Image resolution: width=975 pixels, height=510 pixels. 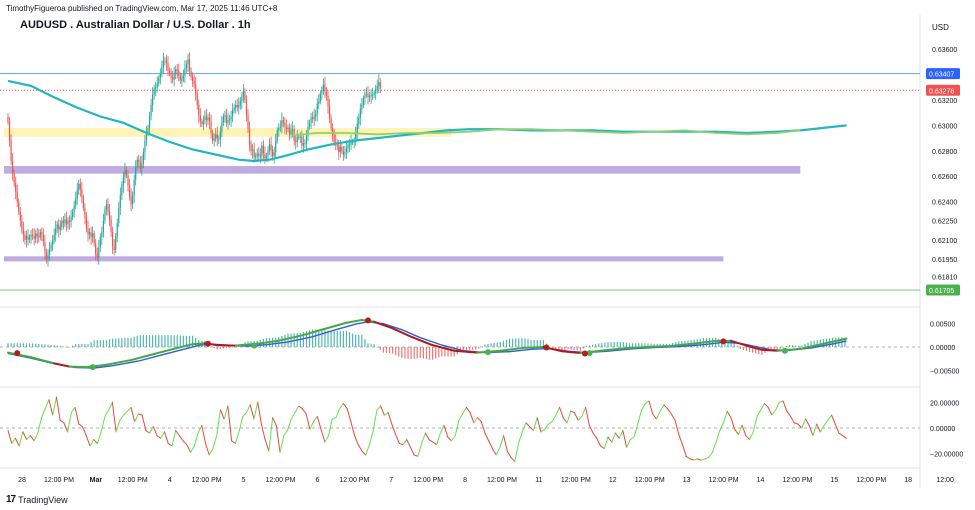 What do you see at coordinates (944, 126) in the screenshot?
I see `price-tick-label: 0.63000` at bounding box center [944, 126].